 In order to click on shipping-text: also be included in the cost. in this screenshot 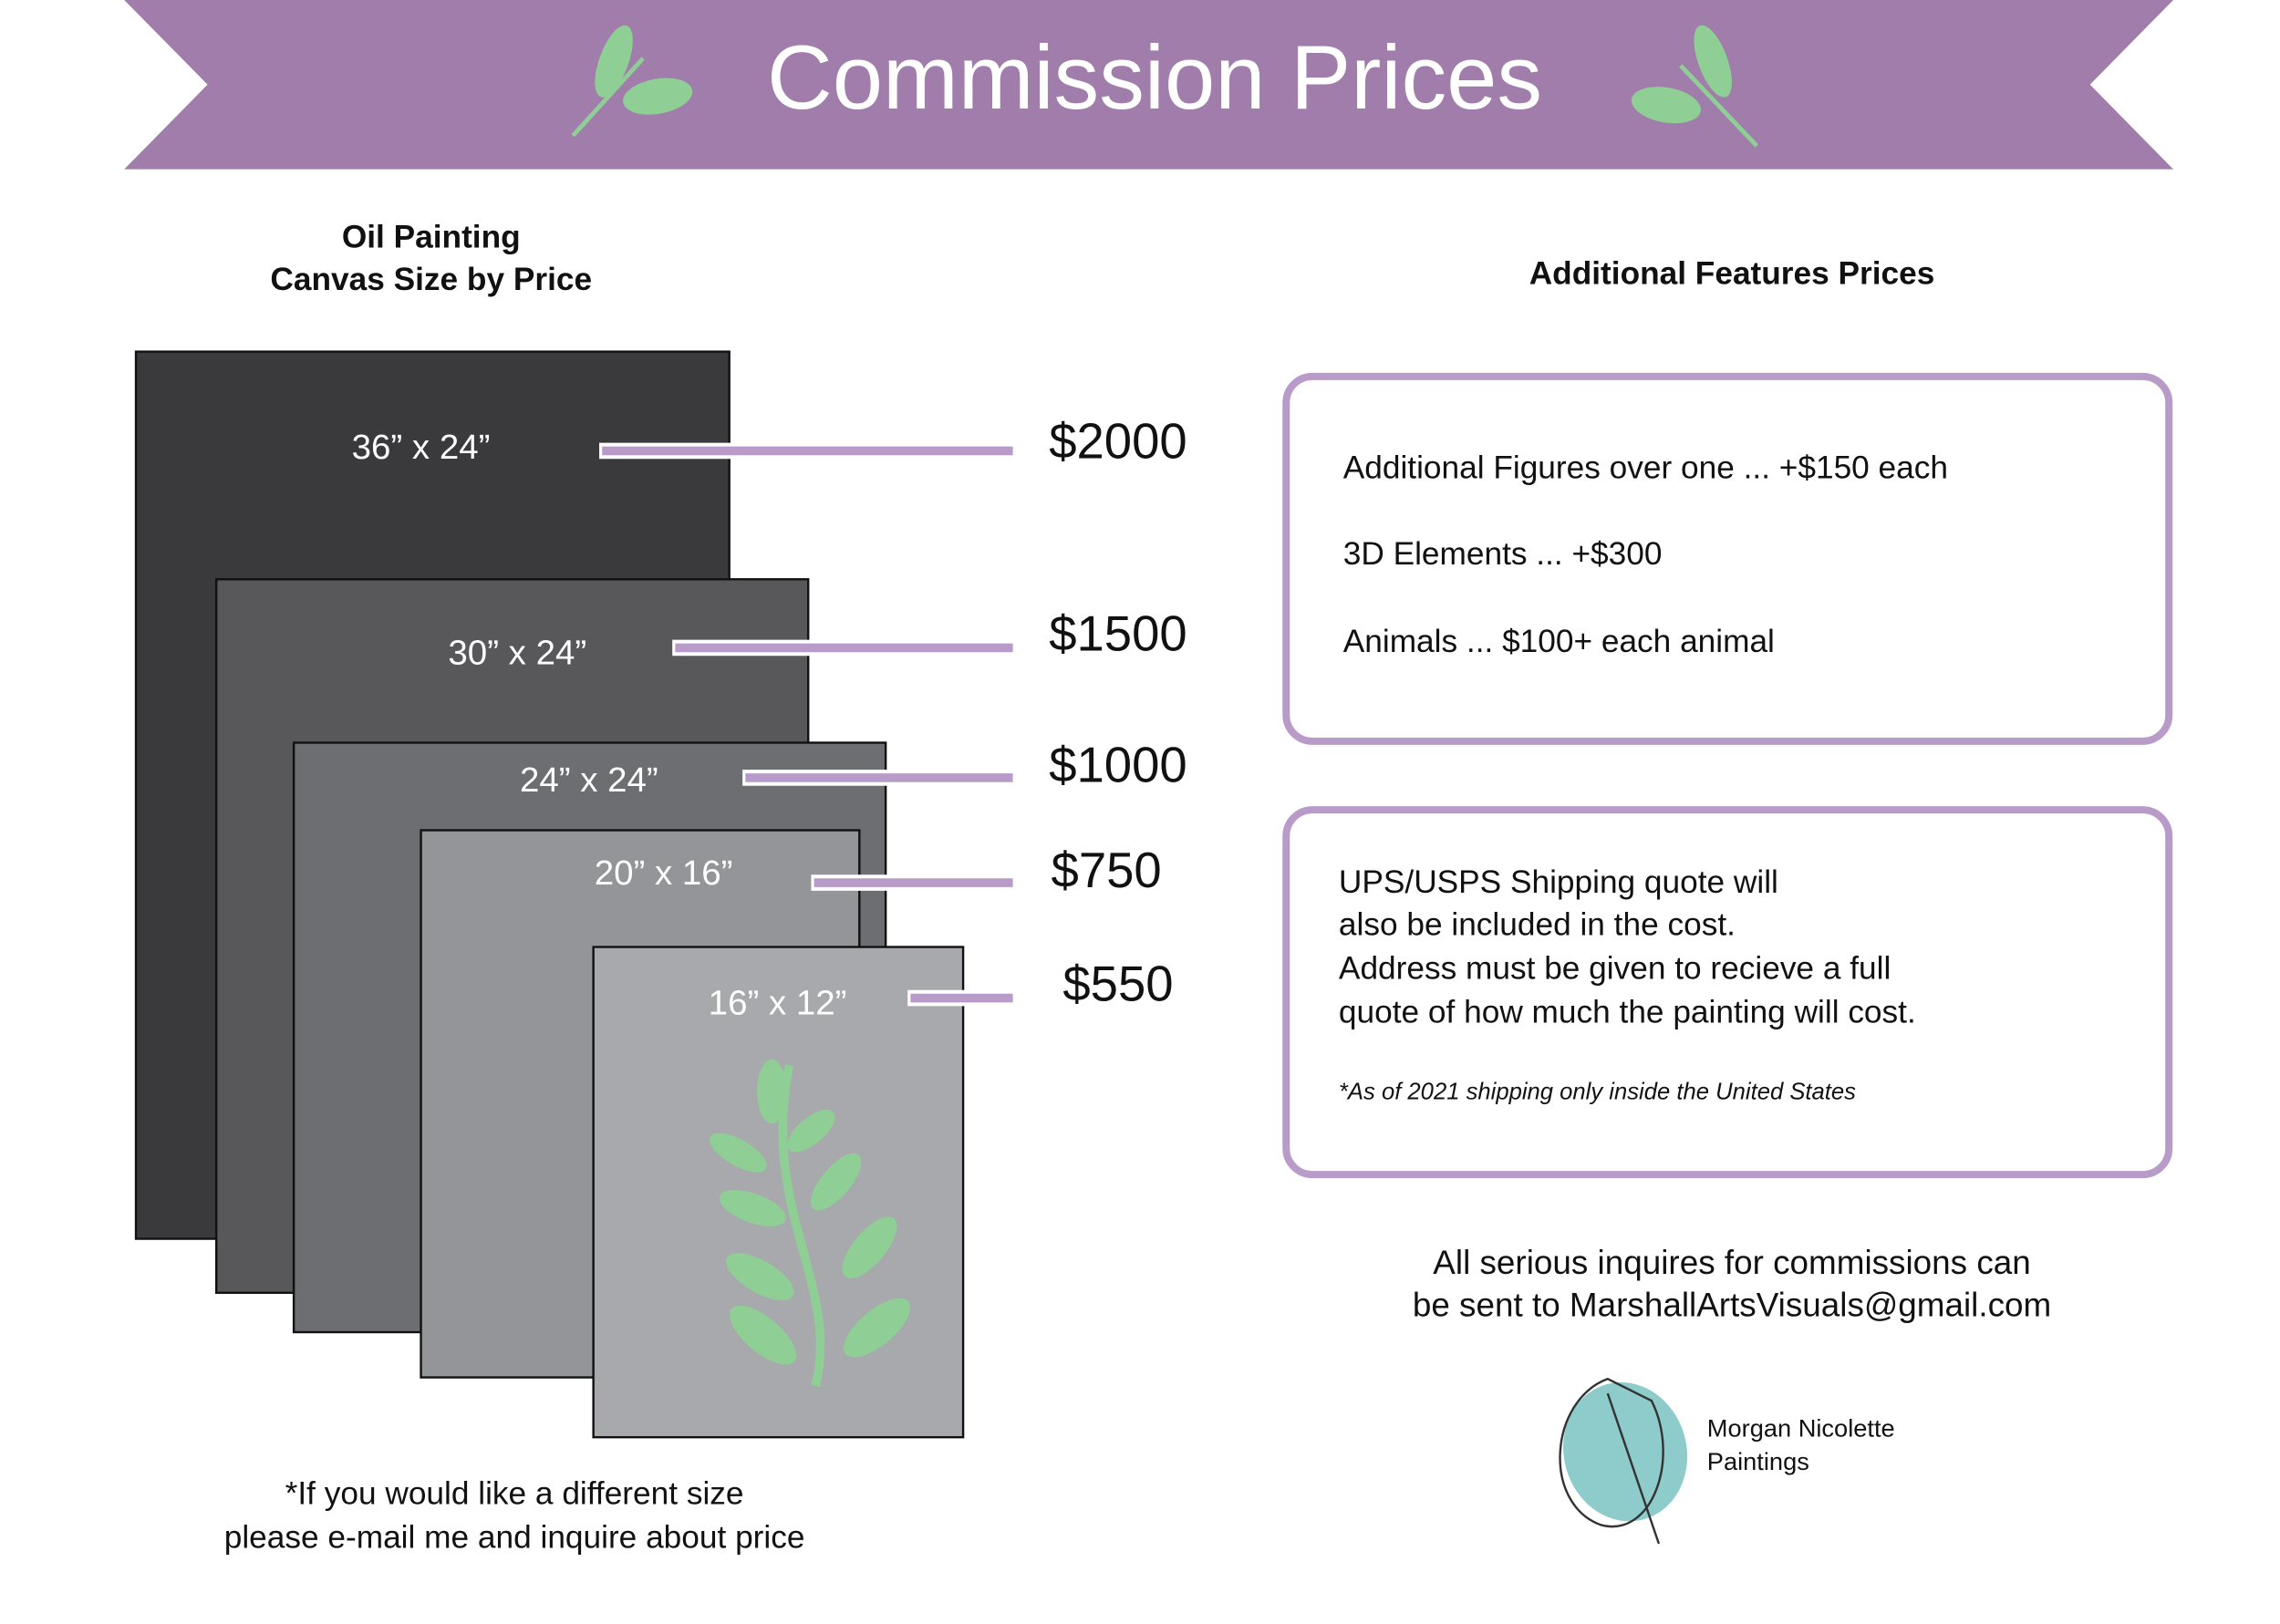, I will do `click(1537, 924)`.